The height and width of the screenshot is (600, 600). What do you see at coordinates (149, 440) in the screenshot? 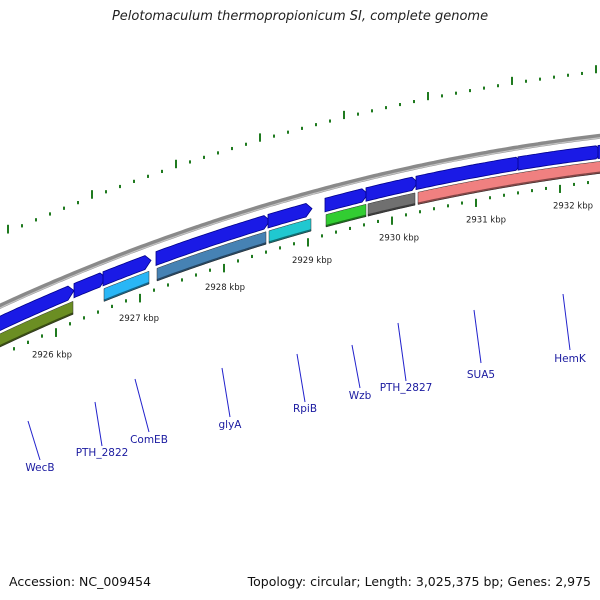
I see `gene-label-comeb: ComEB` at bounding box center [149, 440].